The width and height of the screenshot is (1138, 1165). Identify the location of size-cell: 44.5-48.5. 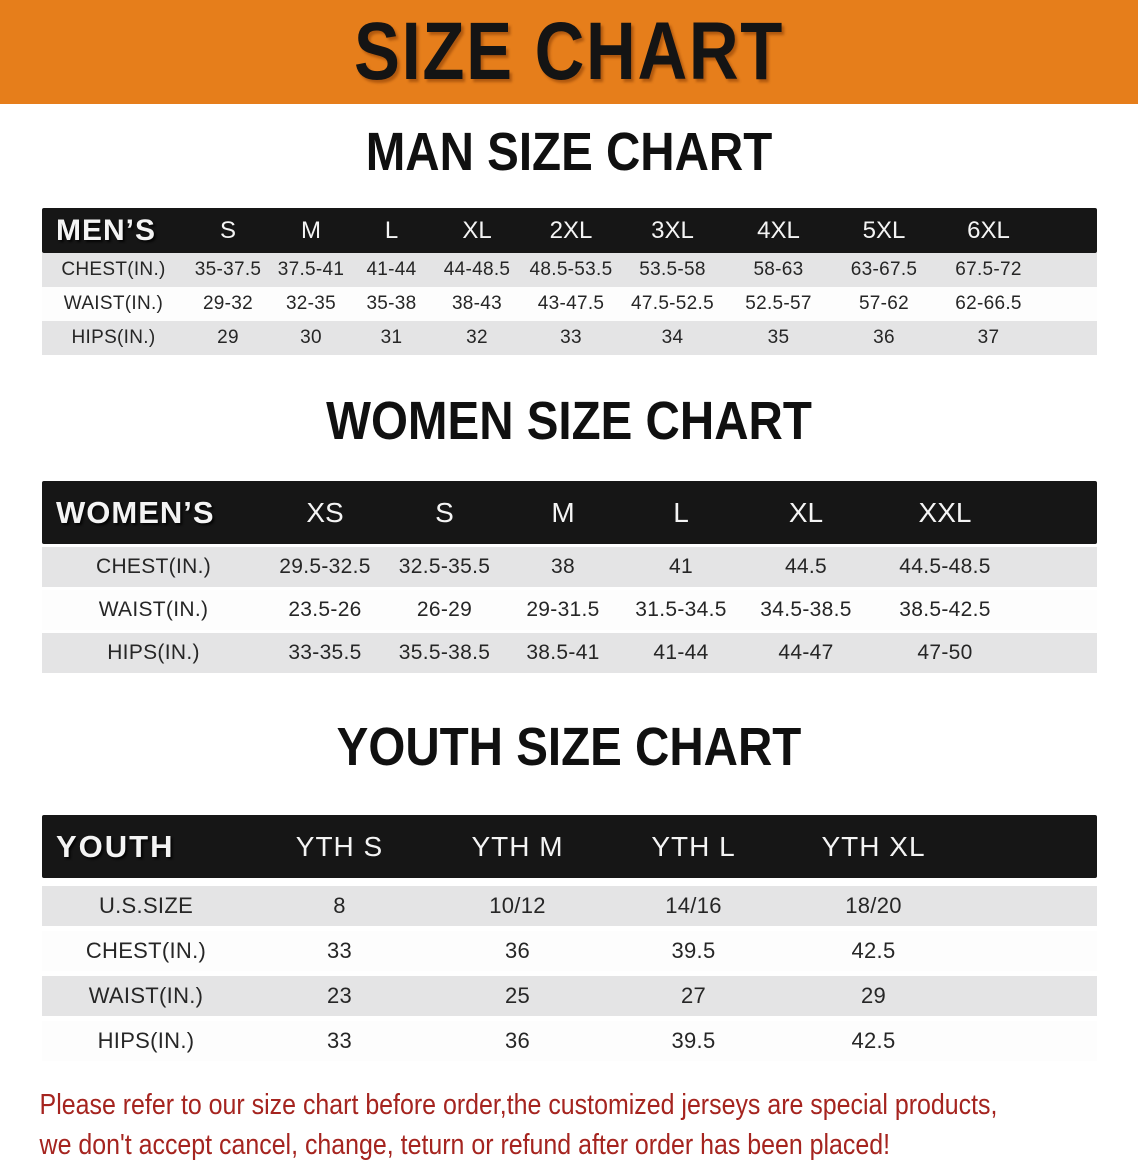
(945, 566).